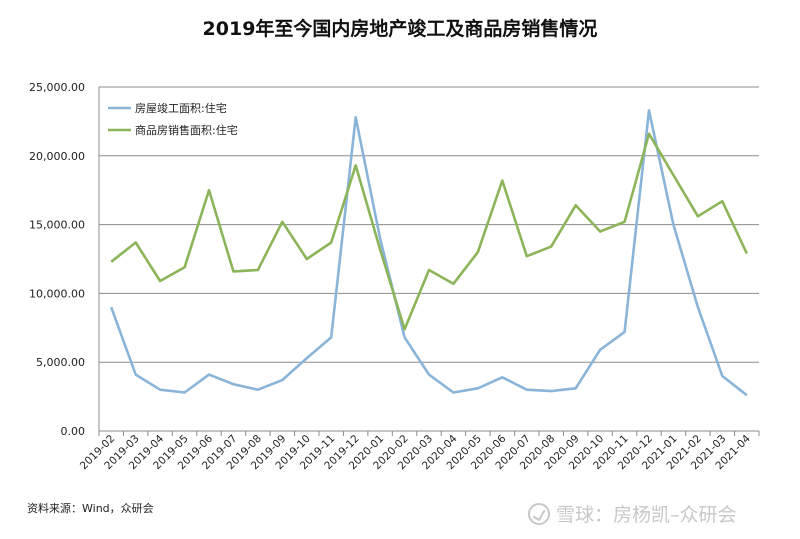 This screenshot has height=539, width=800. Describe the element at coordinates (57, 87) in the screenshot. I see `y-tick-label: 25,000.00` at that location.